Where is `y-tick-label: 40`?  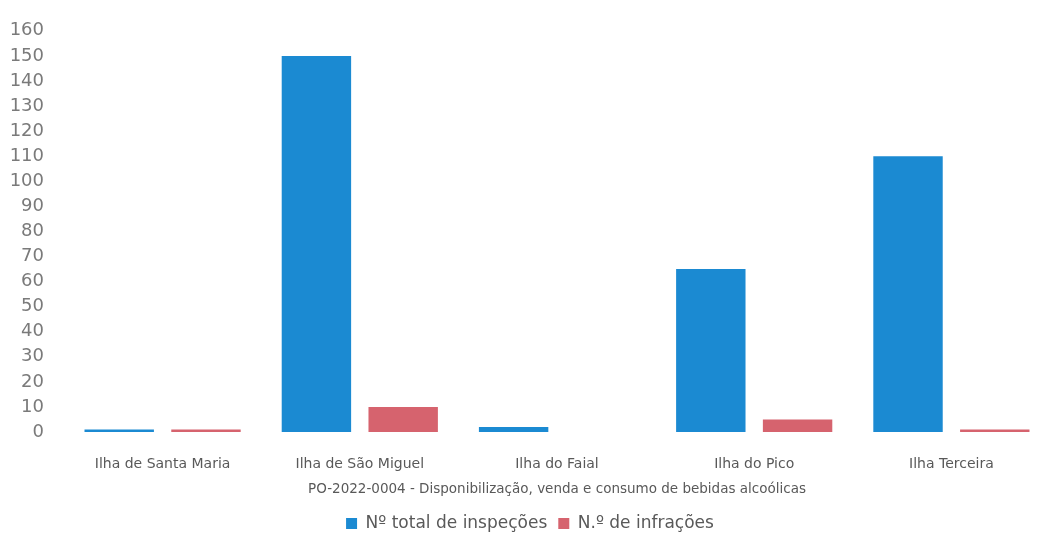 y-tick-label: 40 is located at coordinates (32, 330).